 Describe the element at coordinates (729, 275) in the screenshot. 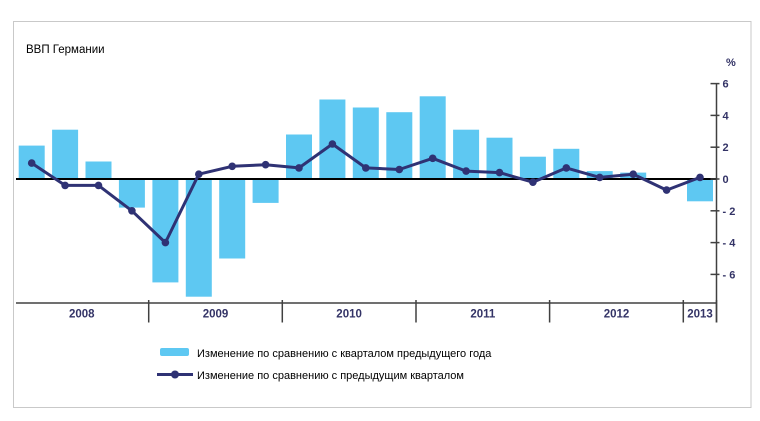

I see `y-tick-label: - 6` at that location.